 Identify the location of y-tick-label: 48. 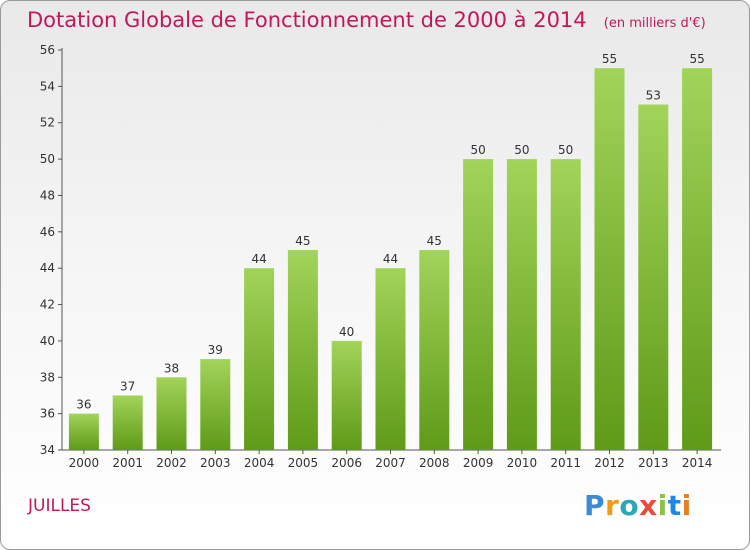
(47, 195).